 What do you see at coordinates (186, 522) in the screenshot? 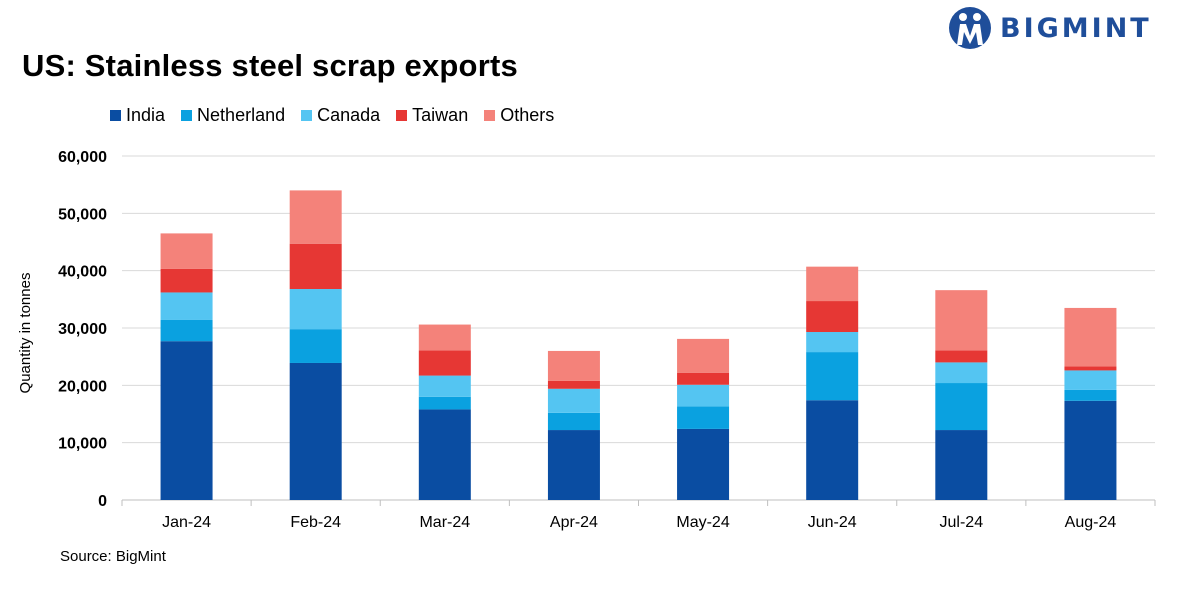
I see `x-tick-label: Jan-24` at bounding box center [186, 522].